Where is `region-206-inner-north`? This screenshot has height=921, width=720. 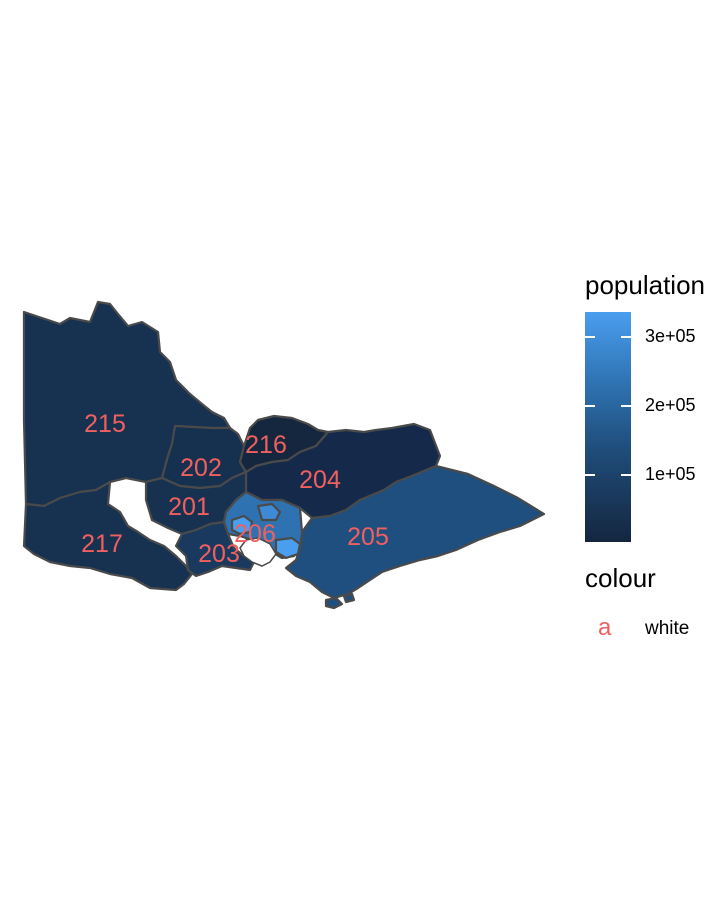
region-206-inner-north is located at coordinates (269, 512).